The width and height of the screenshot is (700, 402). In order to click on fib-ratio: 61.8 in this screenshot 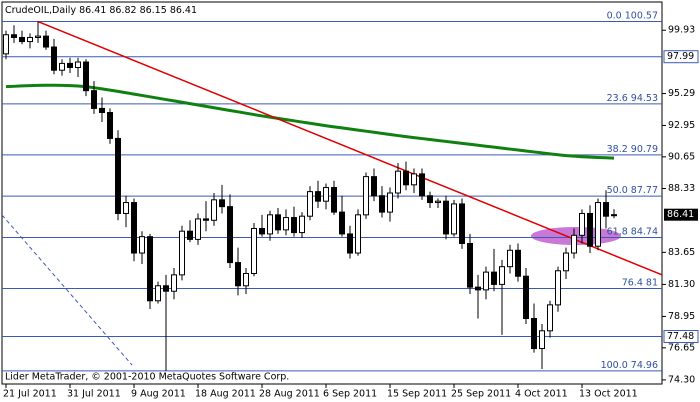, I will do `click(617, 231)`.